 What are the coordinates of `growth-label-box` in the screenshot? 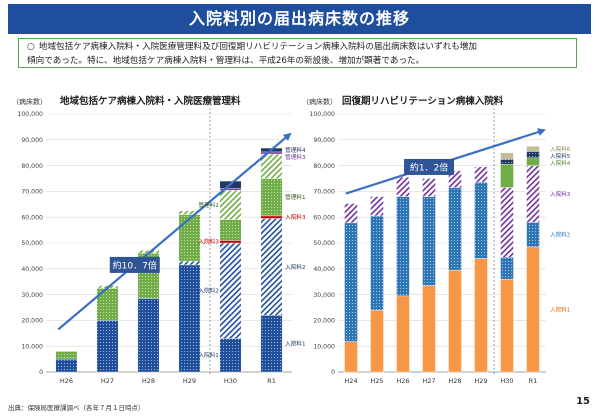 It's located at (134, 264).